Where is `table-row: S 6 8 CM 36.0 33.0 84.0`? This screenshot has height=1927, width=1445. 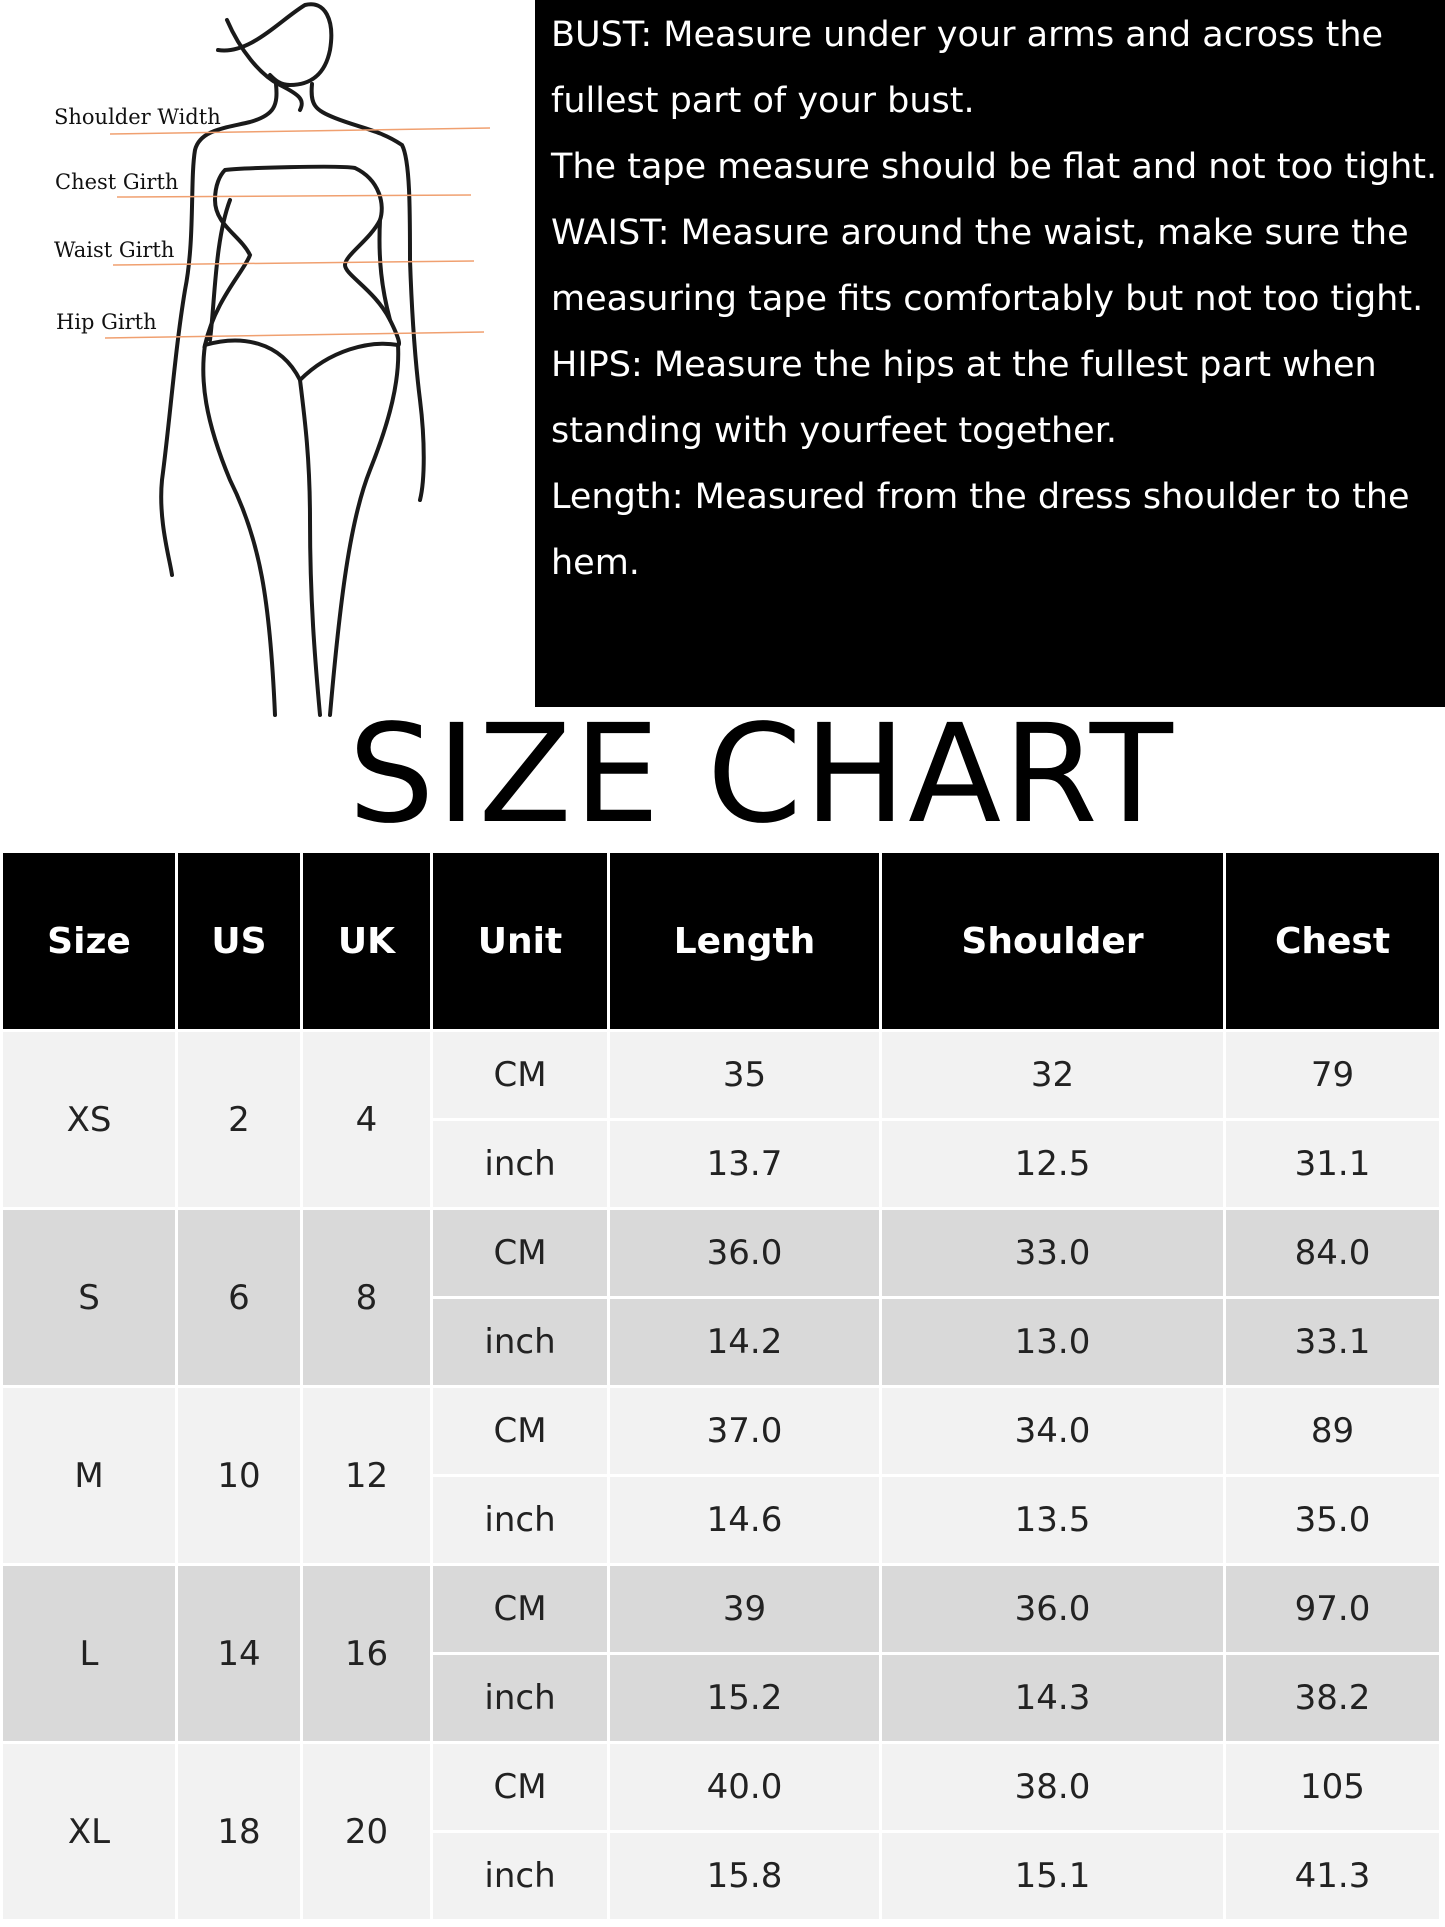 table-row: S 6 8 CM 36.0 33.0 84.0 is located at coordinates (721, 1297).